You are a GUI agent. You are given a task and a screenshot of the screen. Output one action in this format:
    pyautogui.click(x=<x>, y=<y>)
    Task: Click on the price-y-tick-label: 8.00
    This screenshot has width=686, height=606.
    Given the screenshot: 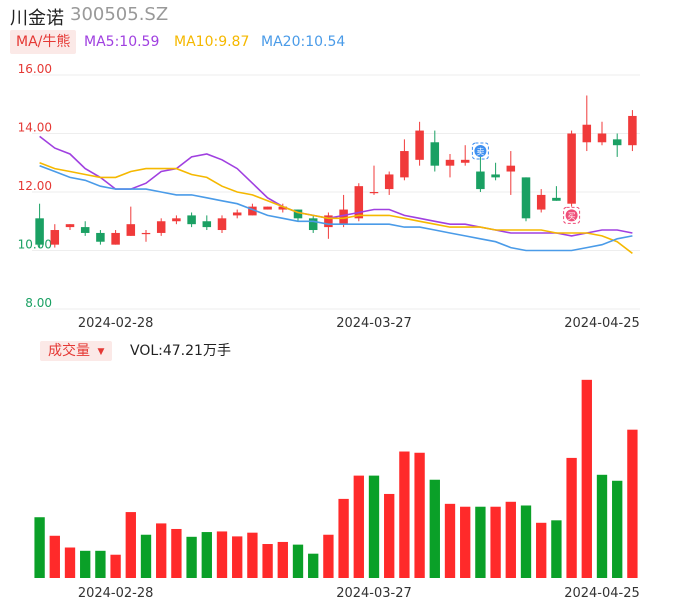 What is the action you would take?
    pyautogui.click(x=38, y=303)
    